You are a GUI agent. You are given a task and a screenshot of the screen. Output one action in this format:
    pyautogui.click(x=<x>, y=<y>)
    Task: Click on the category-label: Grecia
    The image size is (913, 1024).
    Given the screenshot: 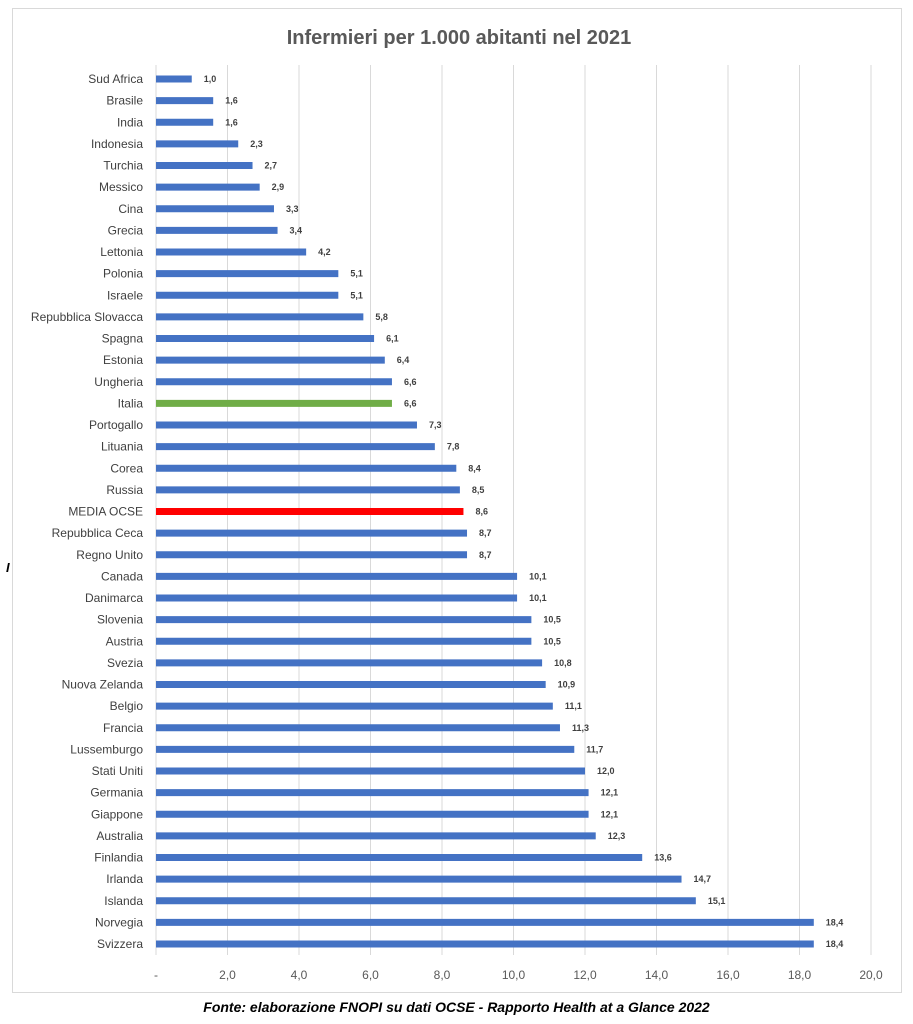 What is the action you would take?
    pyautogui.click(x=126, y=230)
    